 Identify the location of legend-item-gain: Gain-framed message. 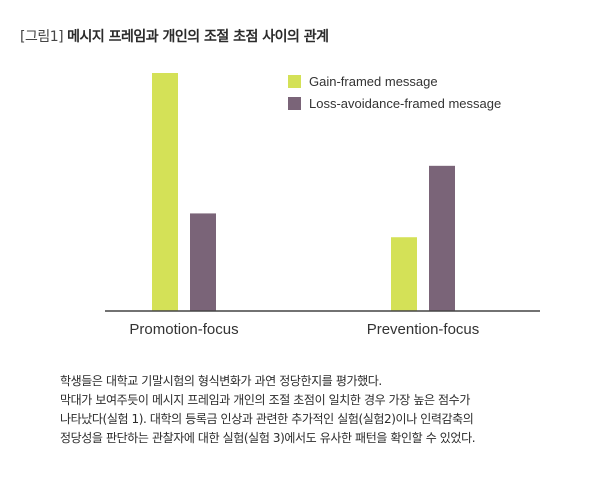
(394, 81).